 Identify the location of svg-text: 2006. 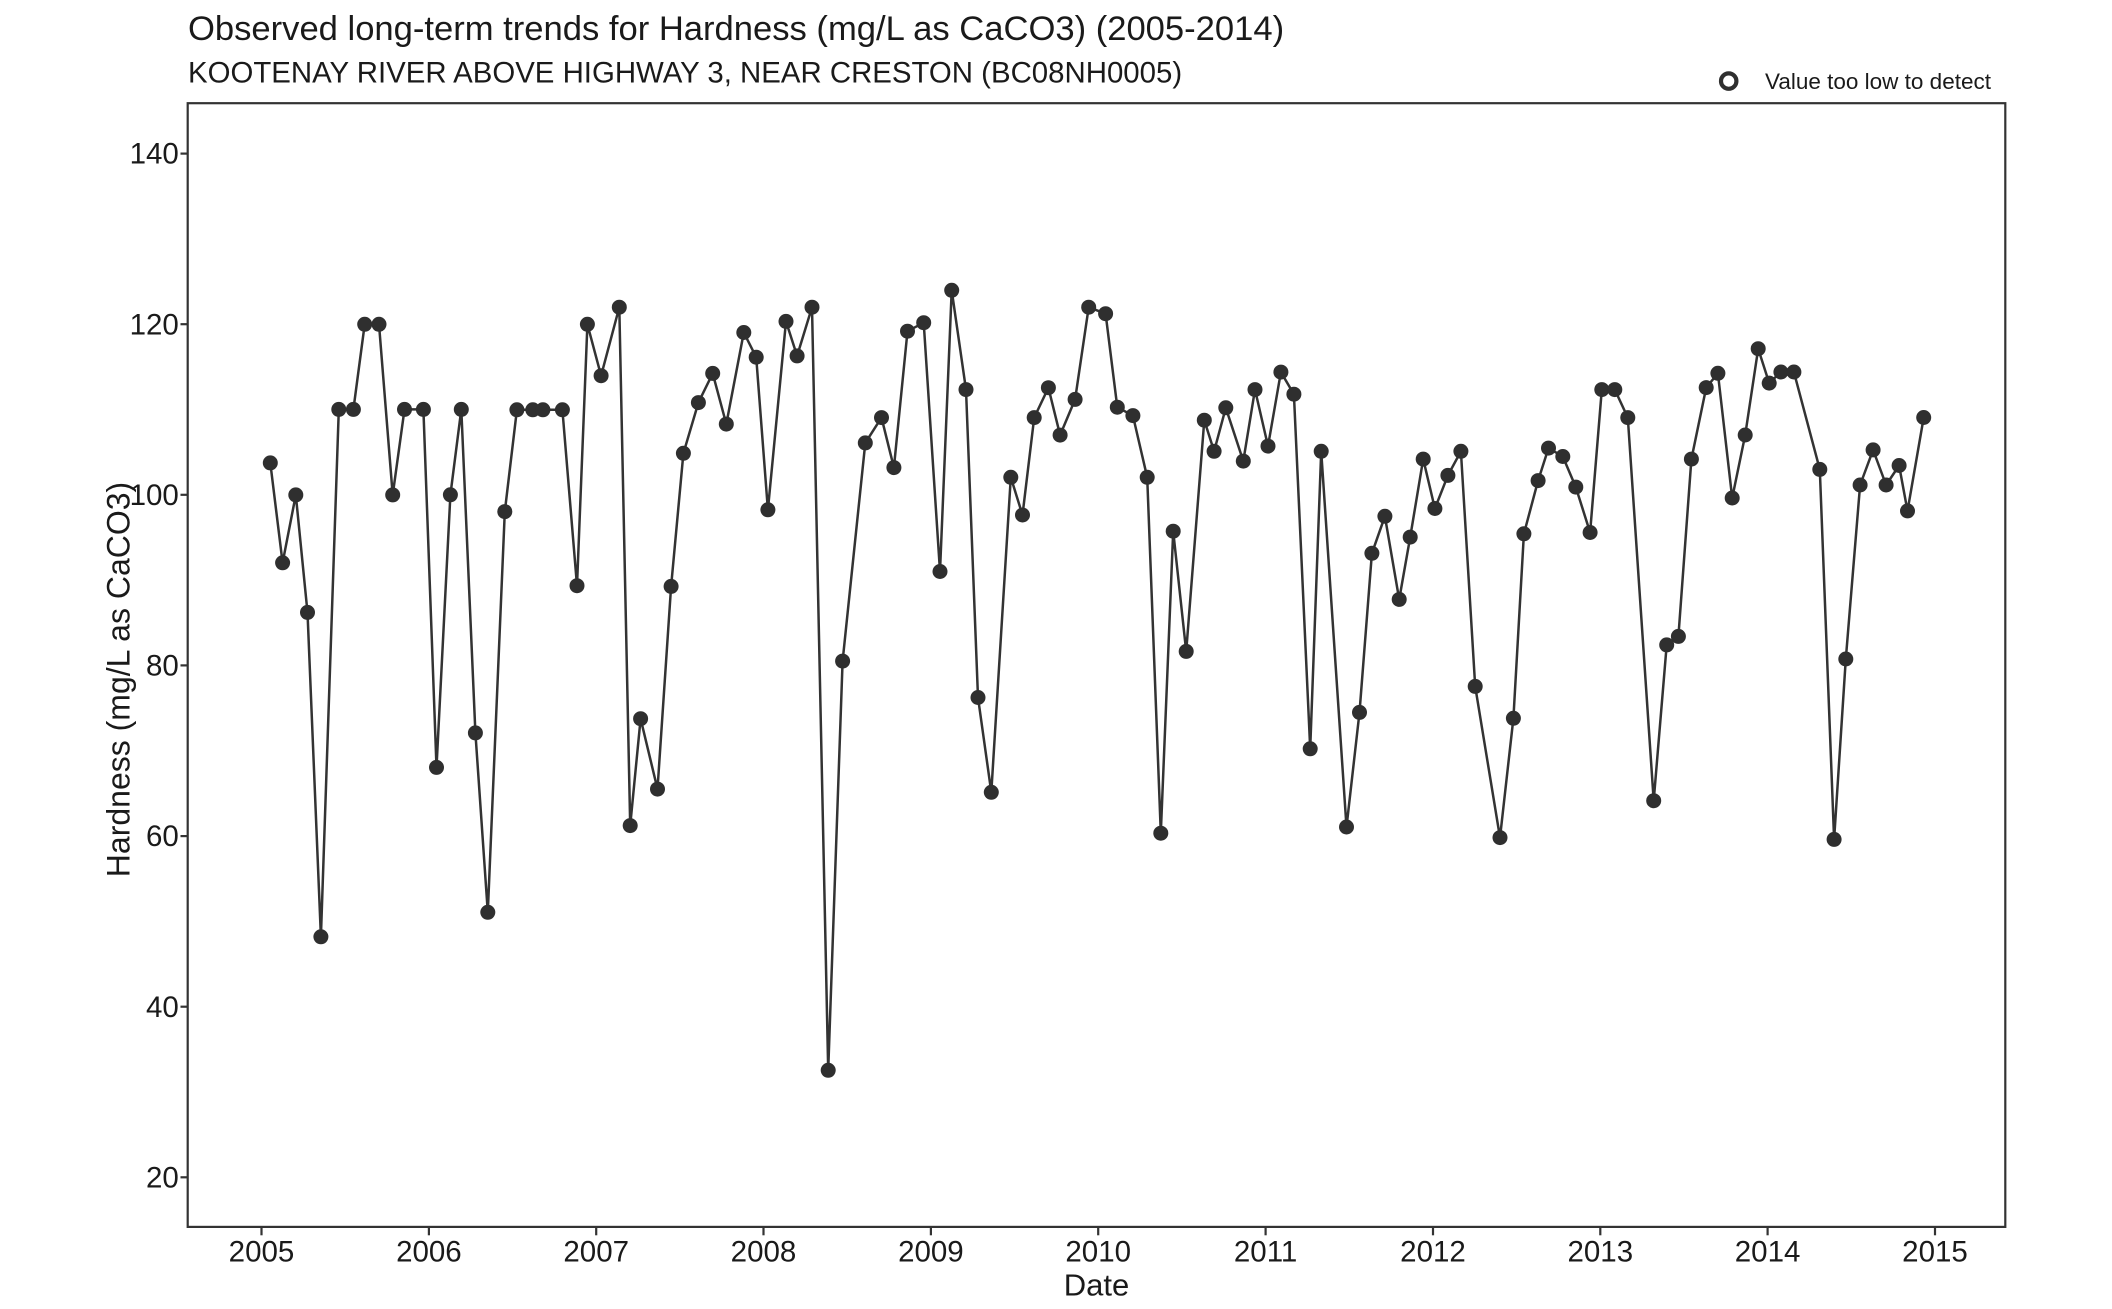
(429, 1251).